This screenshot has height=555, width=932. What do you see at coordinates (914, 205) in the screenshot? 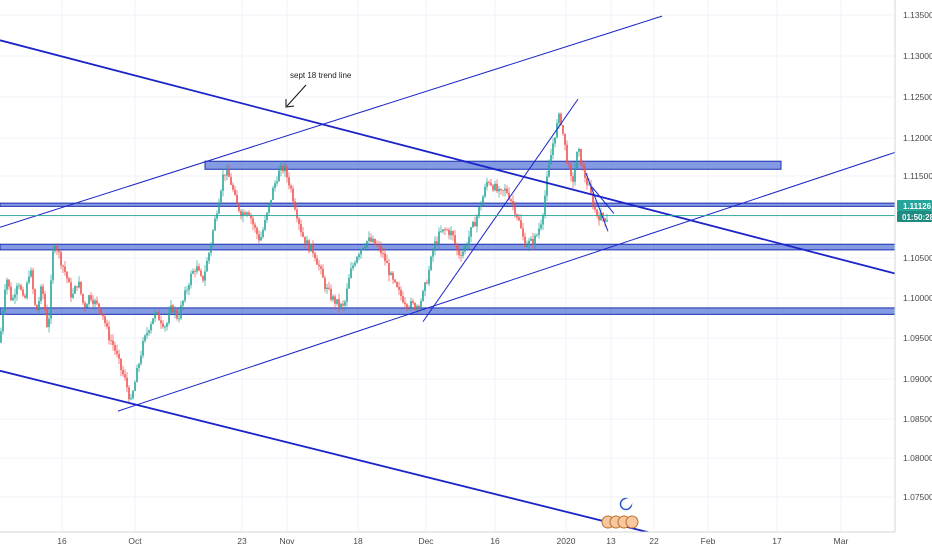
I see `current-price-box` at bounding box center [914, 205].